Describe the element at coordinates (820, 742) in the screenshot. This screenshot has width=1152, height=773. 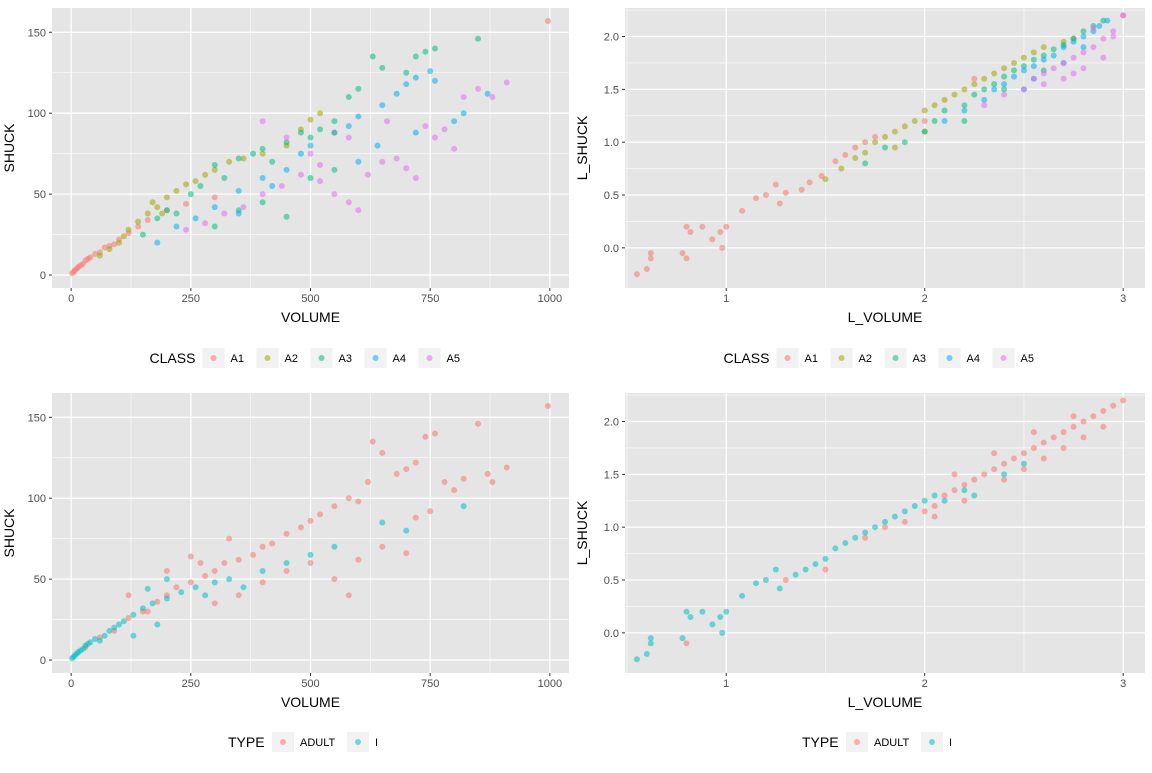
I see `legend-title: TYPE` at that location.